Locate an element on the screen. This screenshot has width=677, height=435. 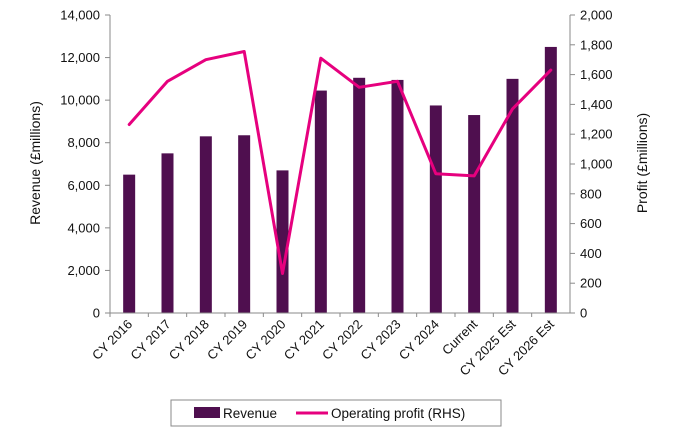
legend-box is located at coordinates (336, 413).